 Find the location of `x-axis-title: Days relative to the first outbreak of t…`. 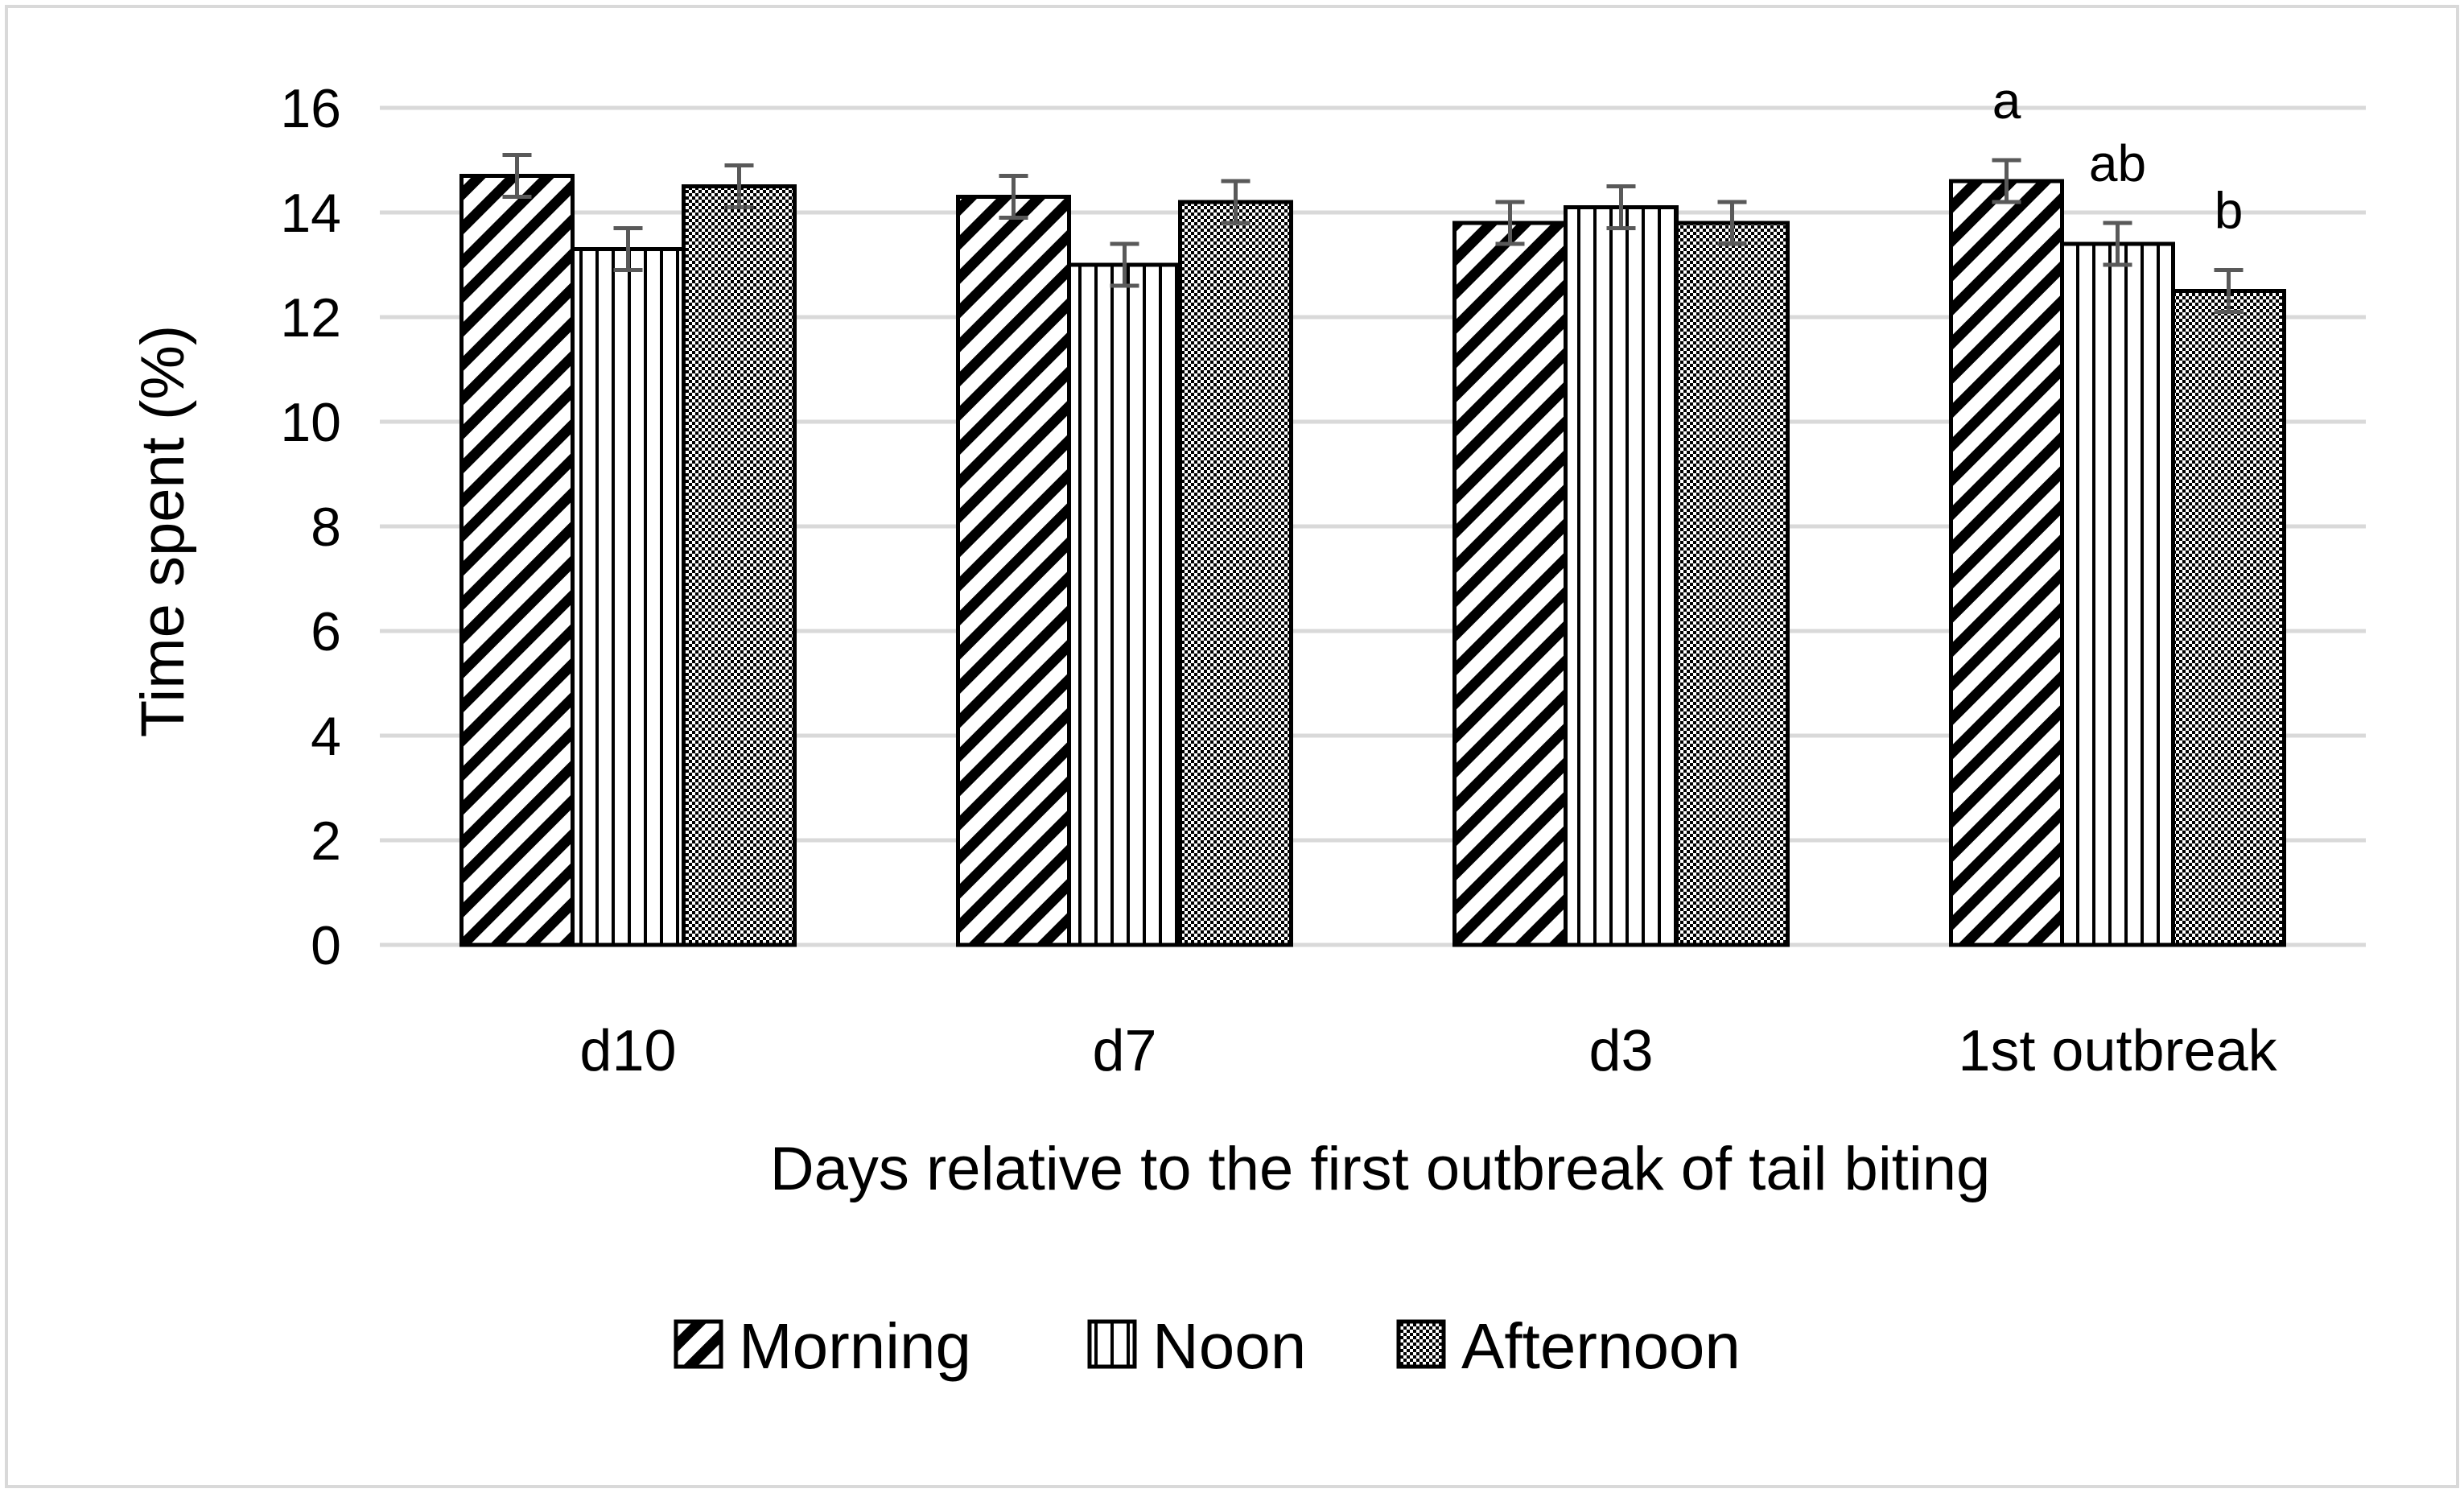

x-axis-title: Days relative to the first outbreak of t… is located at coordinates (1380, 1169).